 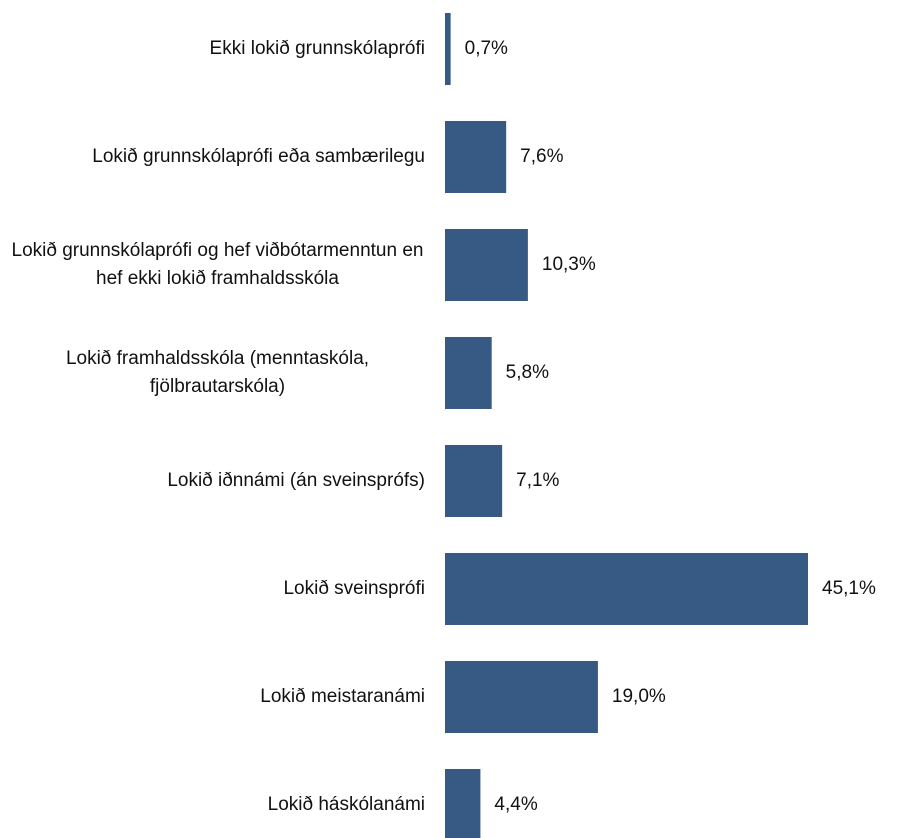 I want to click on category-box: Lokið meistaranámi, so click(x=212, y=697).